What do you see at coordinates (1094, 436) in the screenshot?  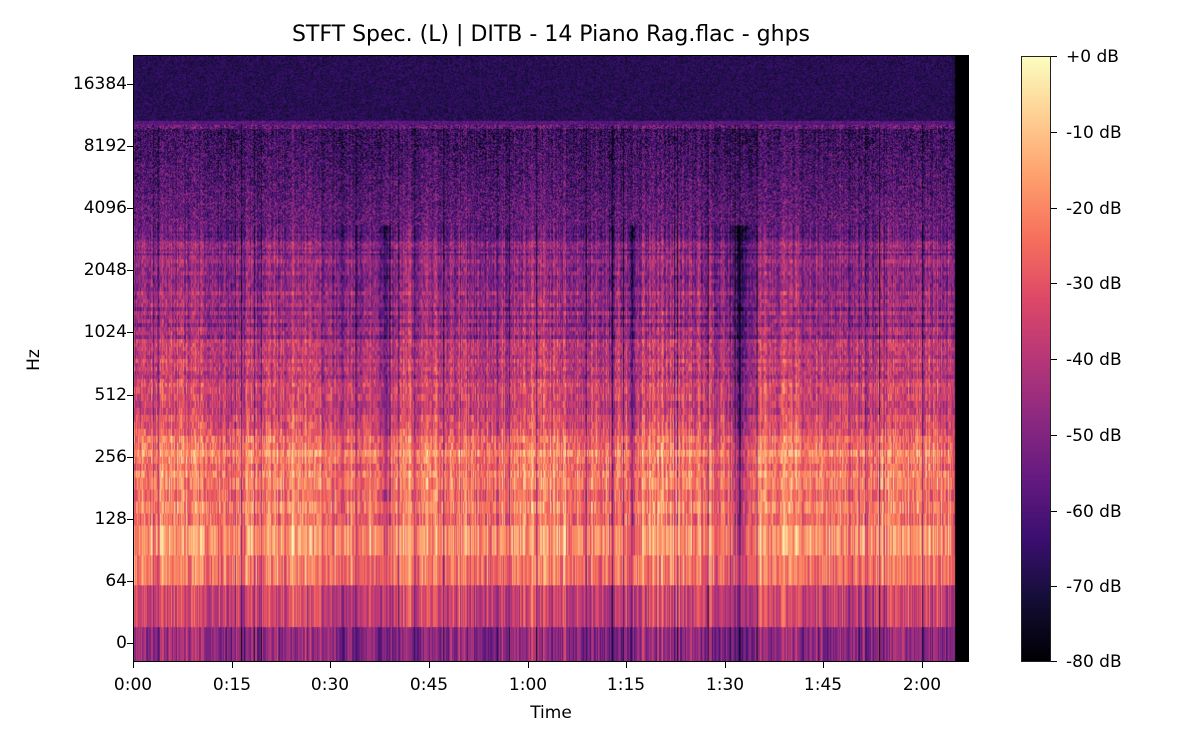 I see `colorbar-label: -50 dB` at bounding box center [1094, 436].